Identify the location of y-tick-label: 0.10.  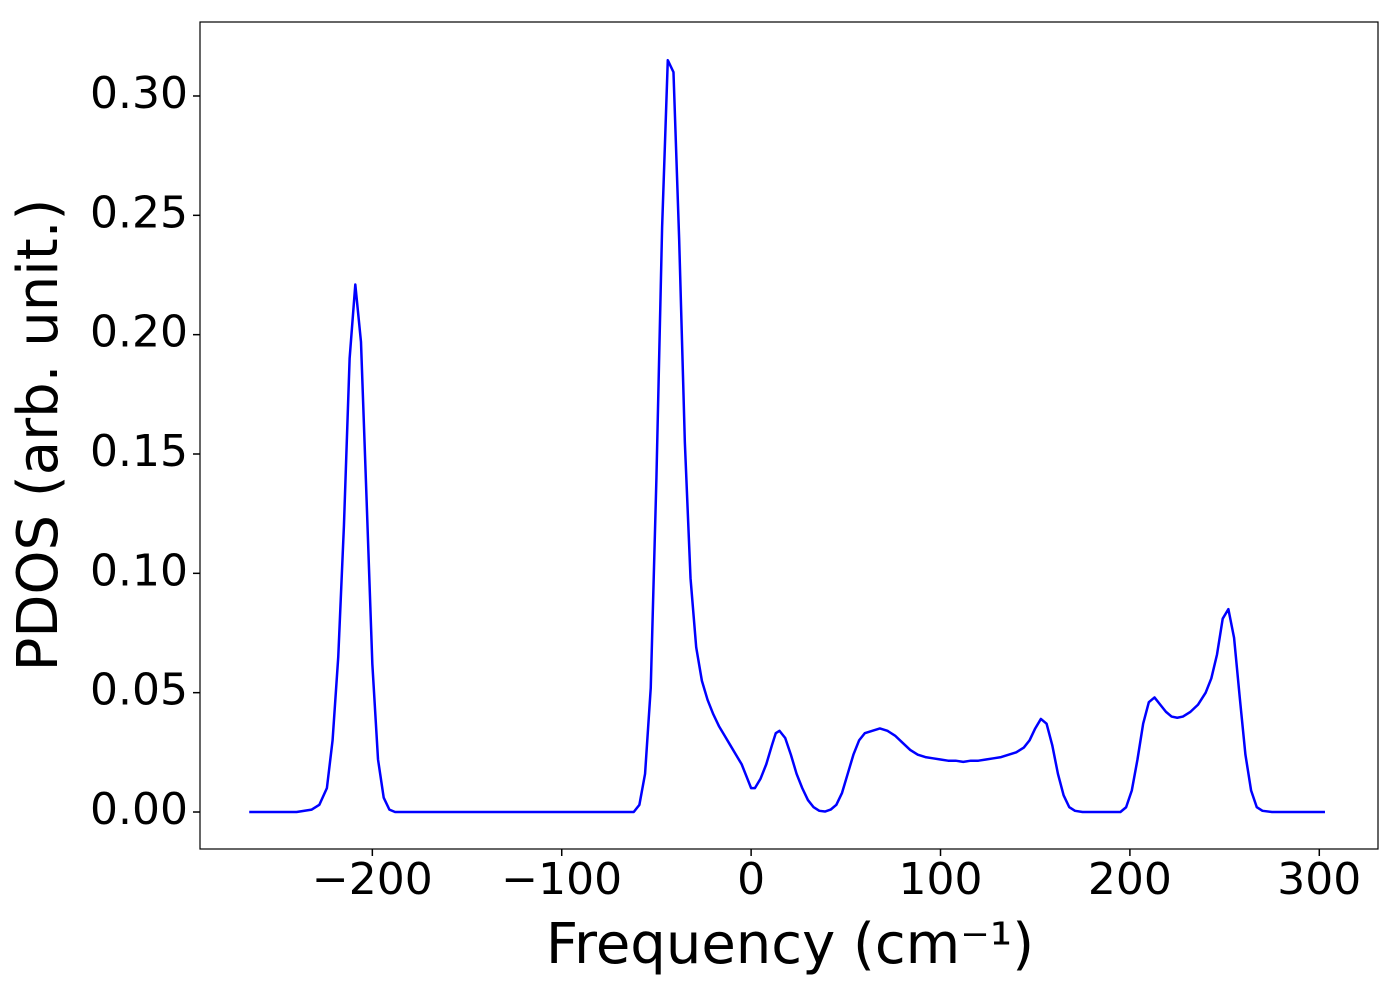
(139, 570).